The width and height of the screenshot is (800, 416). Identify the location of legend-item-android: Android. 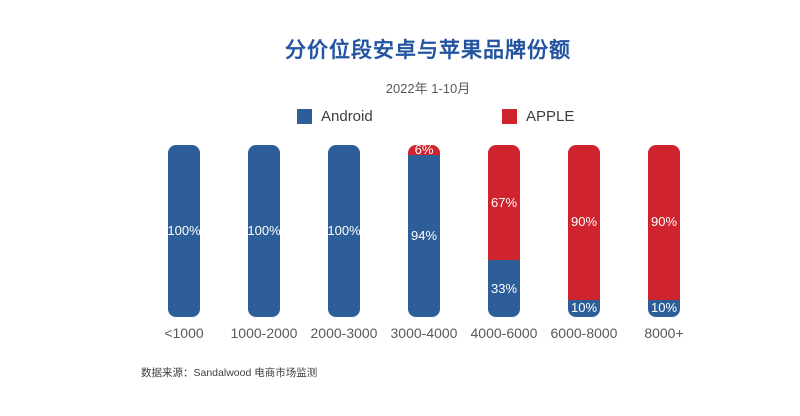
(335, 116).